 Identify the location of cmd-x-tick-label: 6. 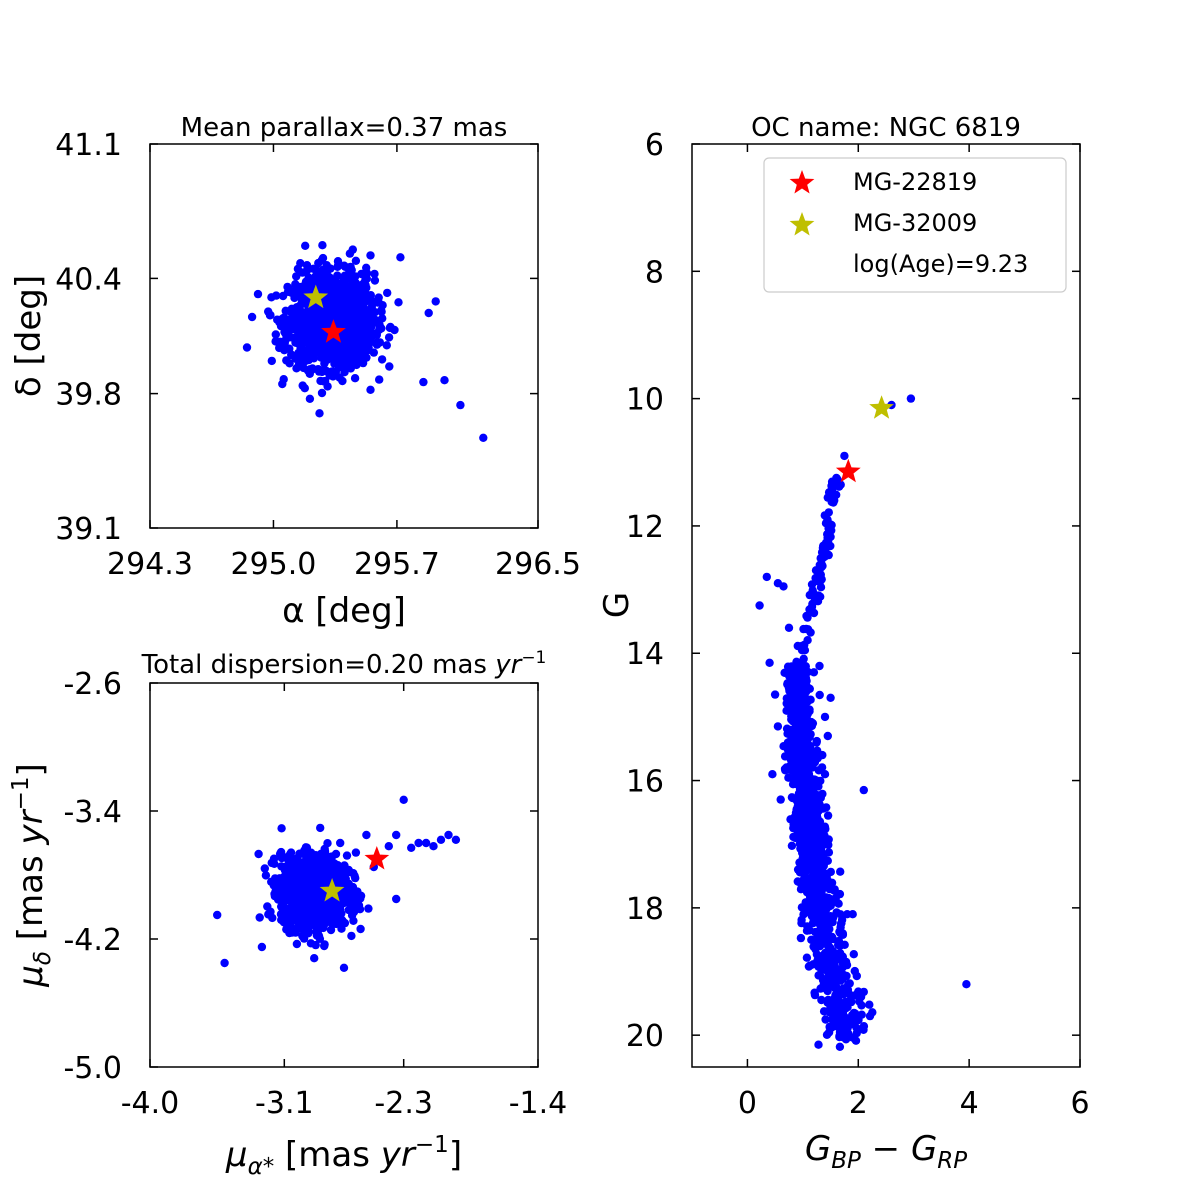
(1079, 1103).